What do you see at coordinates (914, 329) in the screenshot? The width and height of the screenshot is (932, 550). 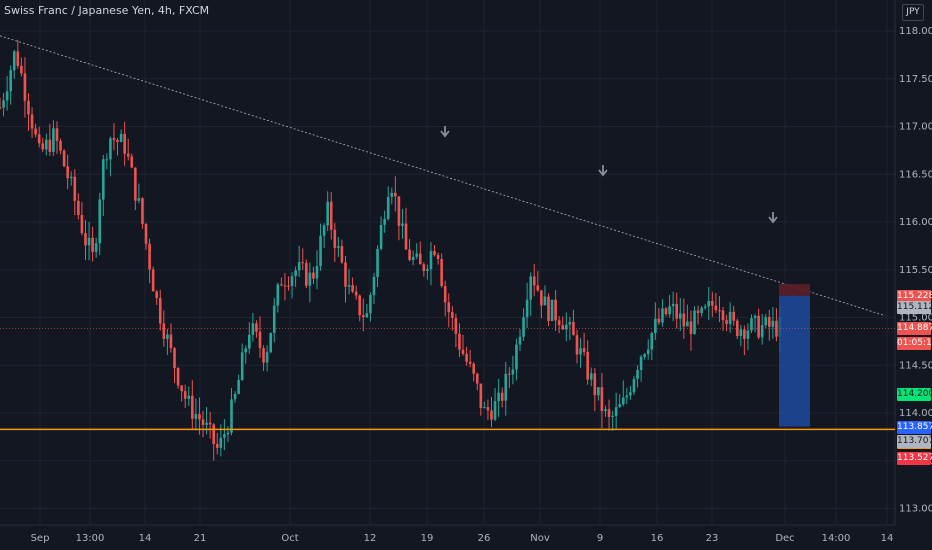 I see `price-tag: 114.887` at bounding box center [914, 329].